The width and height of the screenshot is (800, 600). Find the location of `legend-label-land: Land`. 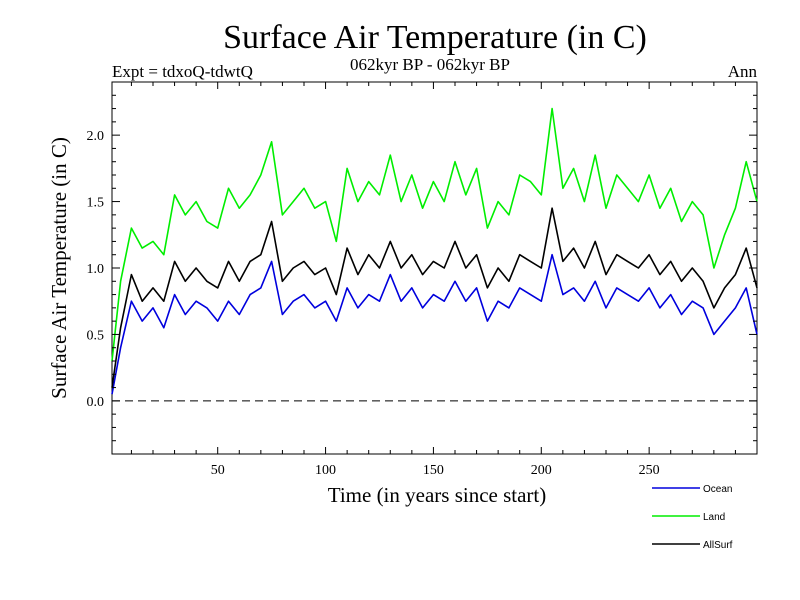

legend-label-land: Land is located at coordinates (714, 517).